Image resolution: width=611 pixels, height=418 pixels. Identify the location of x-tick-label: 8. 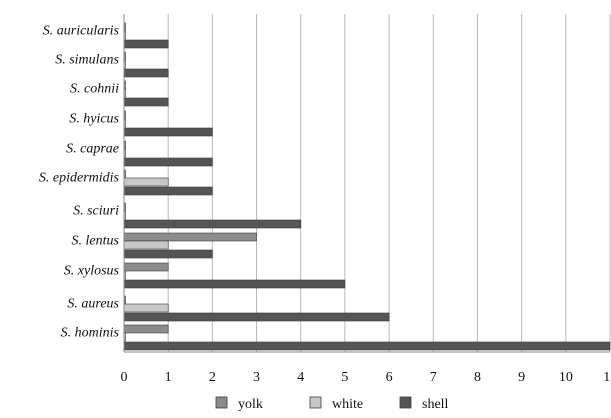
(477, 377).